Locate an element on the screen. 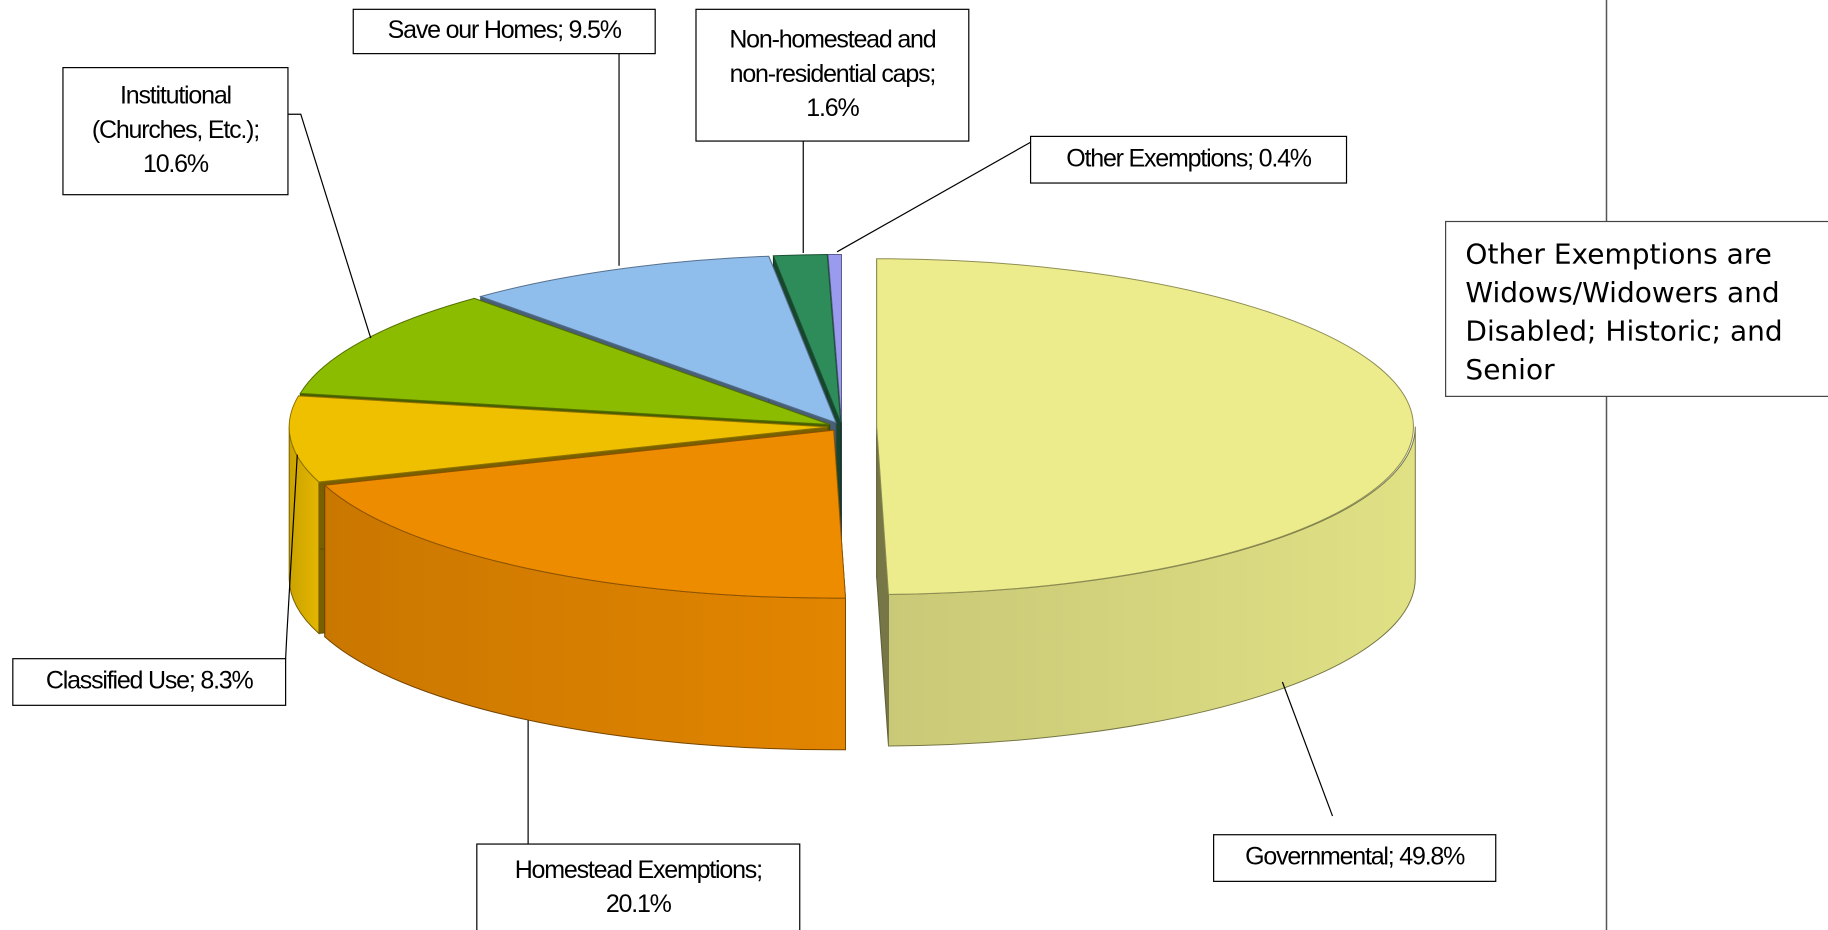  note-box is located at coordinates (1636, 308).